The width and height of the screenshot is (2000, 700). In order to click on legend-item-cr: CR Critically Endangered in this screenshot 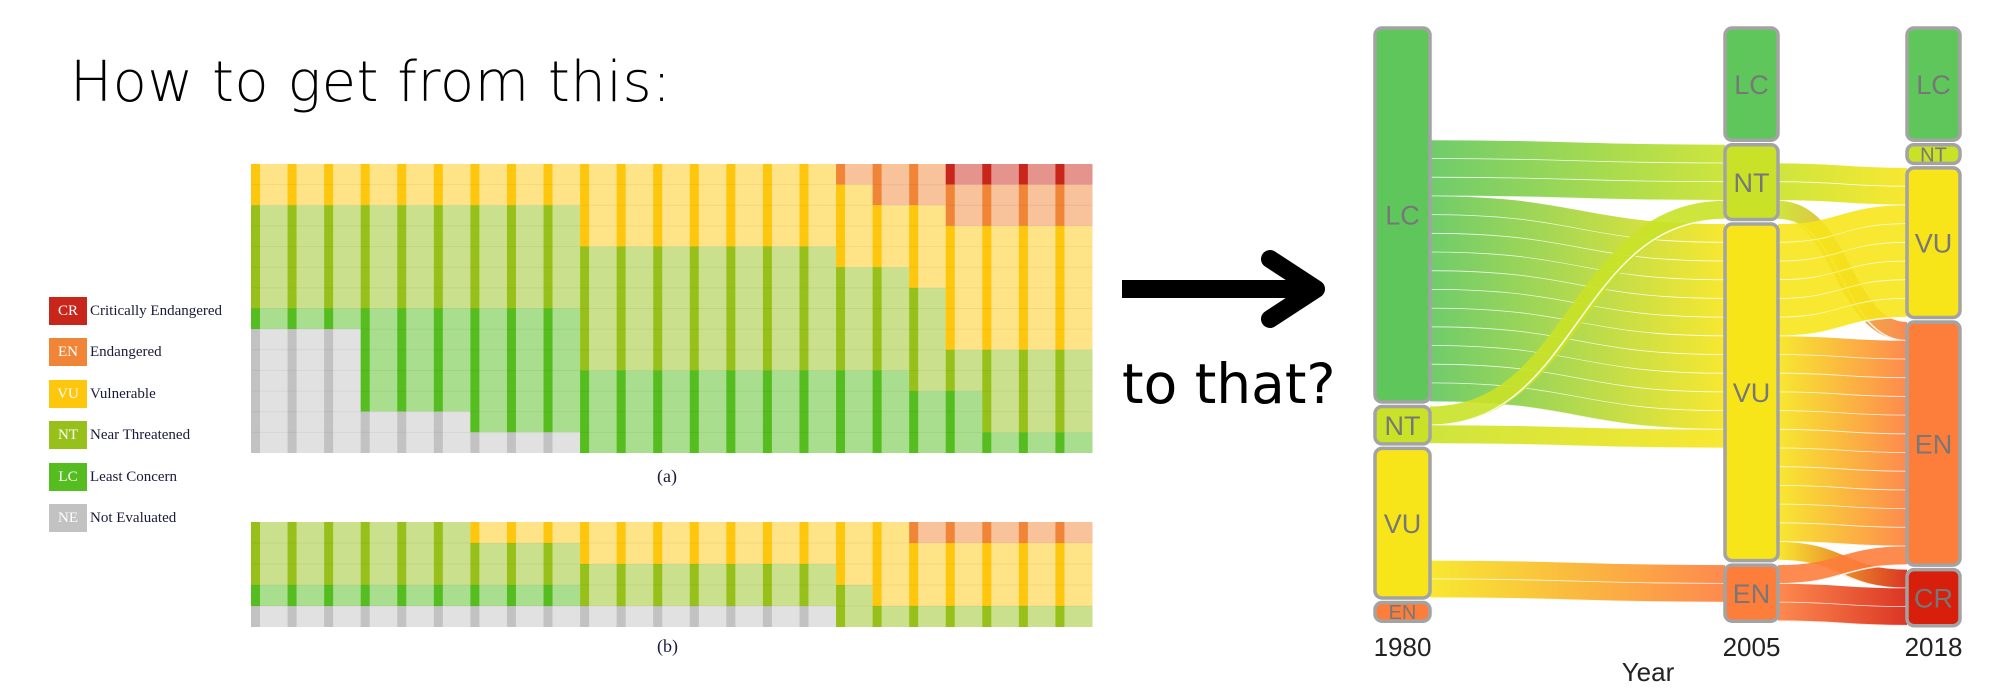, I will do `click(135, 311)`.